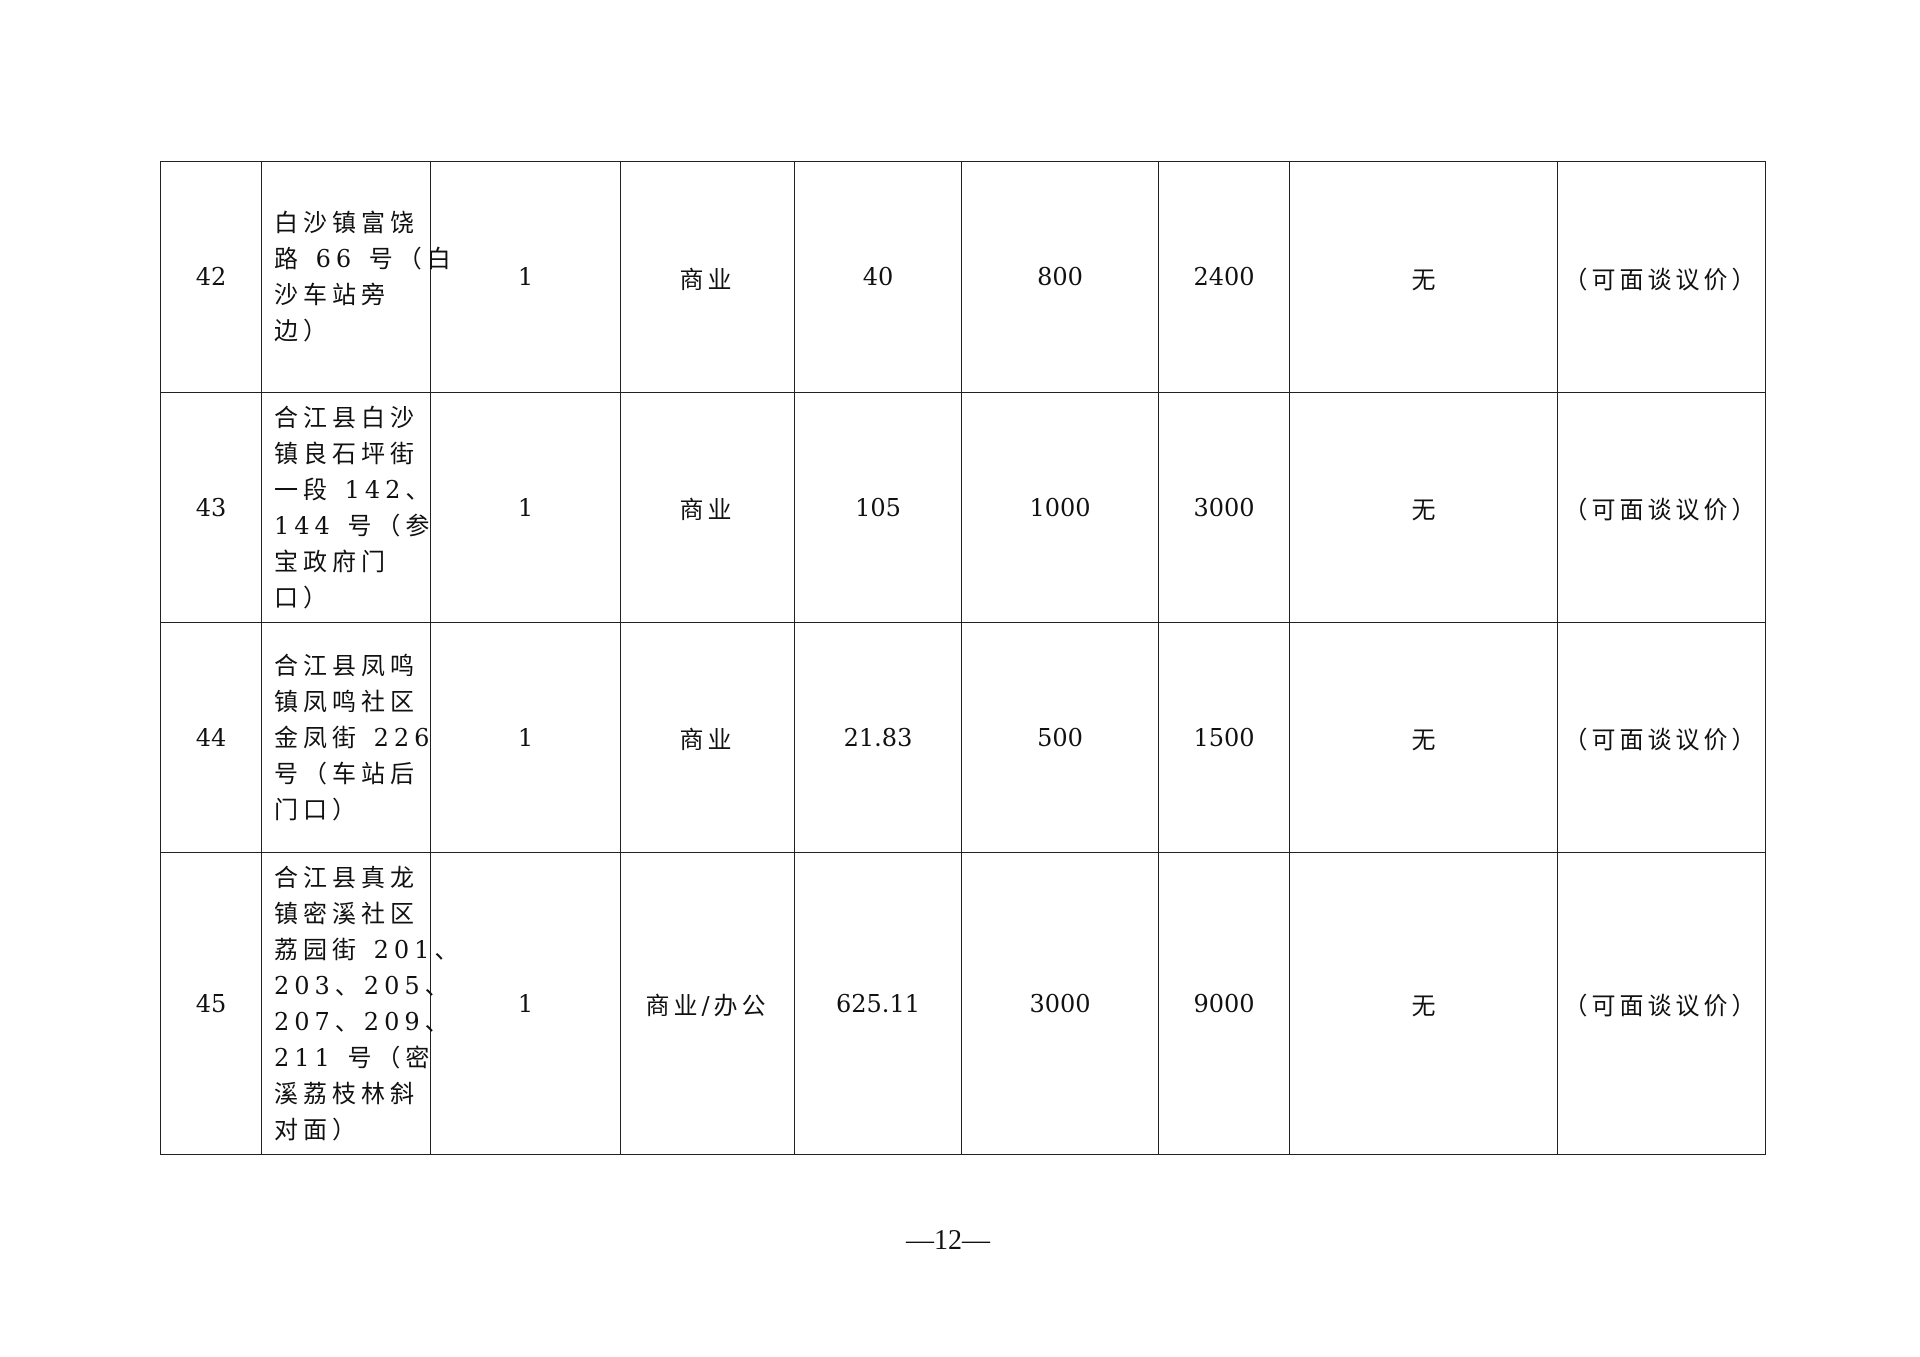 Image resolution: width=1920 pixels, height=1357 pixels. What do you see at coordinates (878, 507) in the screenshot?
I see `area-cell: 105` at bounding box center [878, 507].